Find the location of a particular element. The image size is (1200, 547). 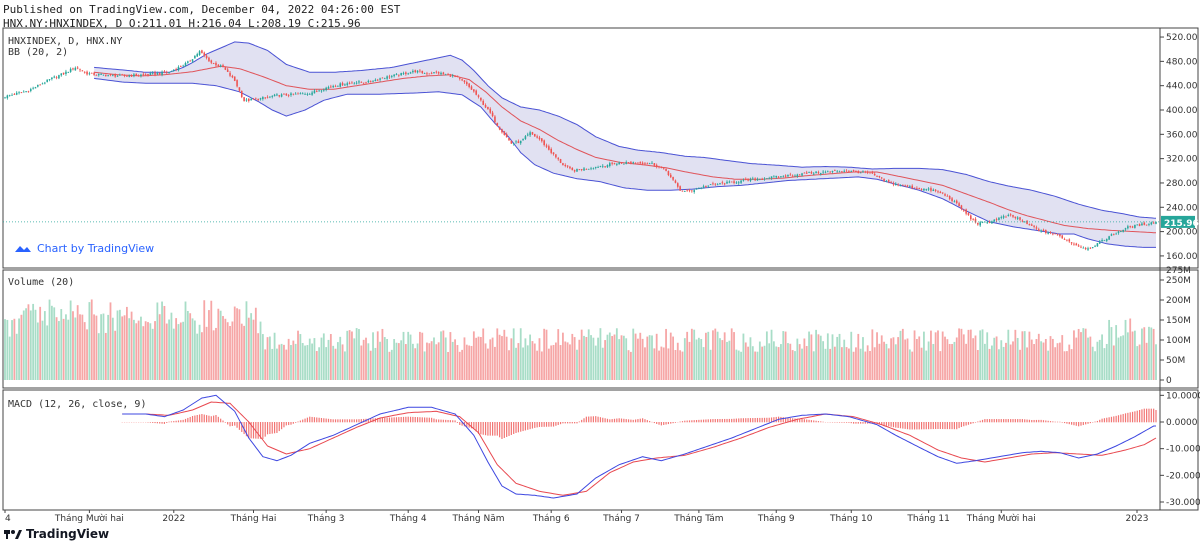

time-tick-label: Tháng 4 is located at coordinates (408, 519).